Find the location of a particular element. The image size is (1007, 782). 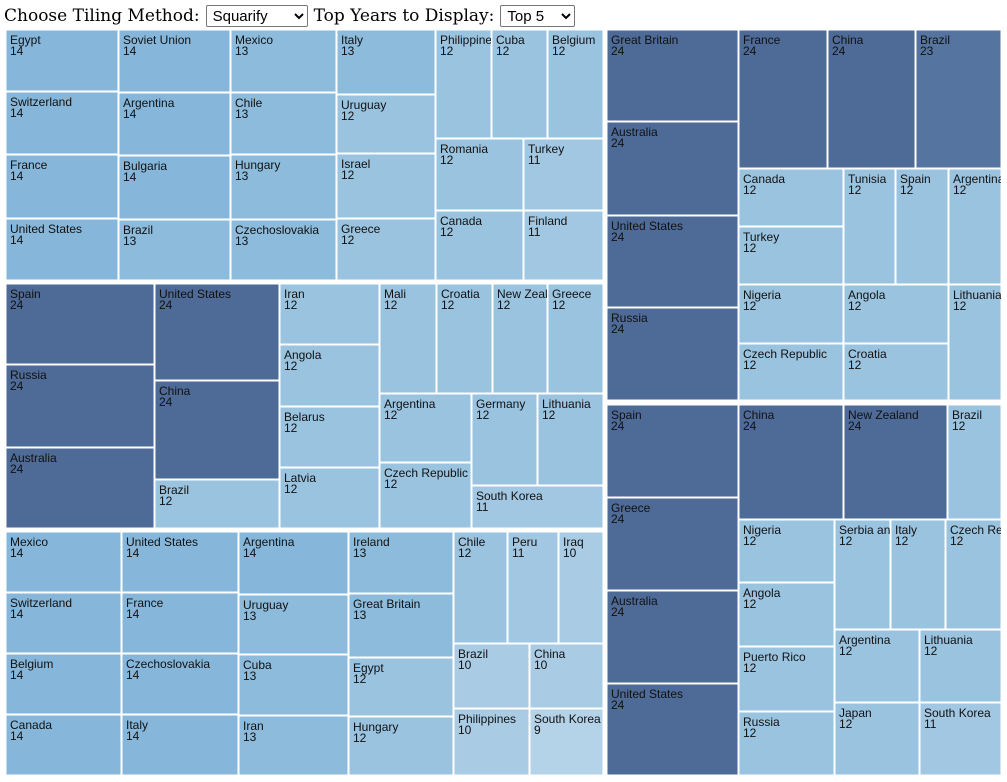

tiling-method-select: Squarify is located at coordinates (256, 16).